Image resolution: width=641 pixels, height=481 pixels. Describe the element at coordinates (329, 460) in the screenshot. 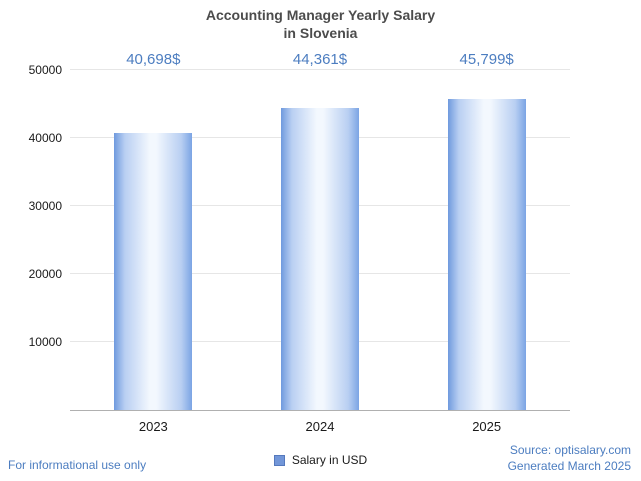

I see `legend-label: Salary in USD` at that location.